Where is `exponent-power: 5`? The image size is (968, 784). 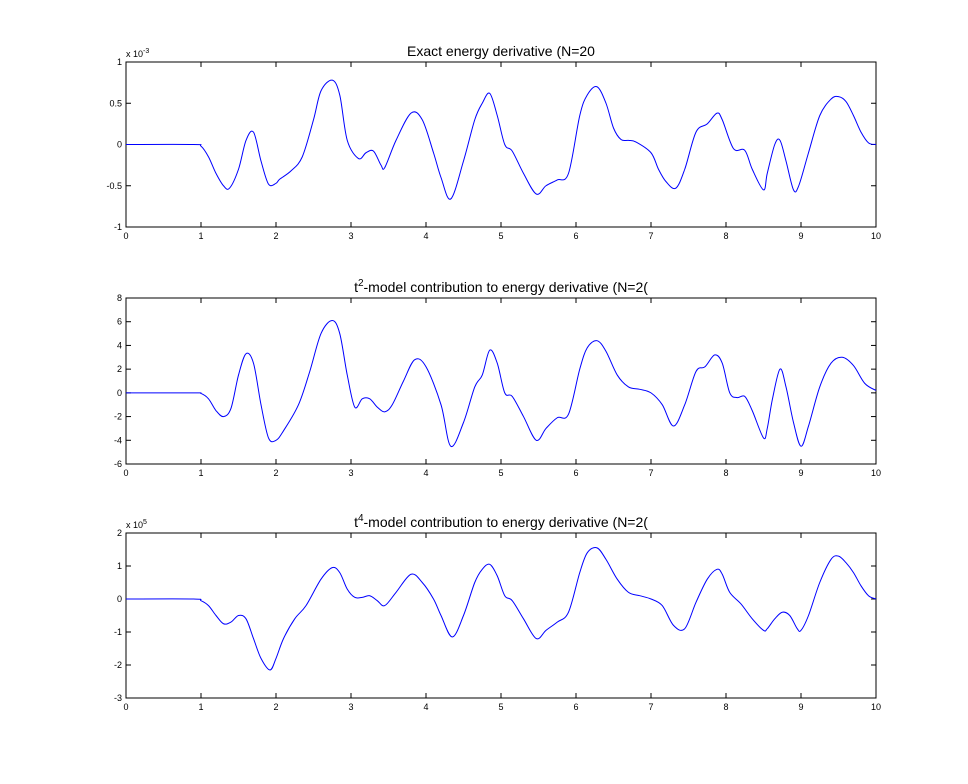 exponent-power: 5 is located at coordinates (145, 522).